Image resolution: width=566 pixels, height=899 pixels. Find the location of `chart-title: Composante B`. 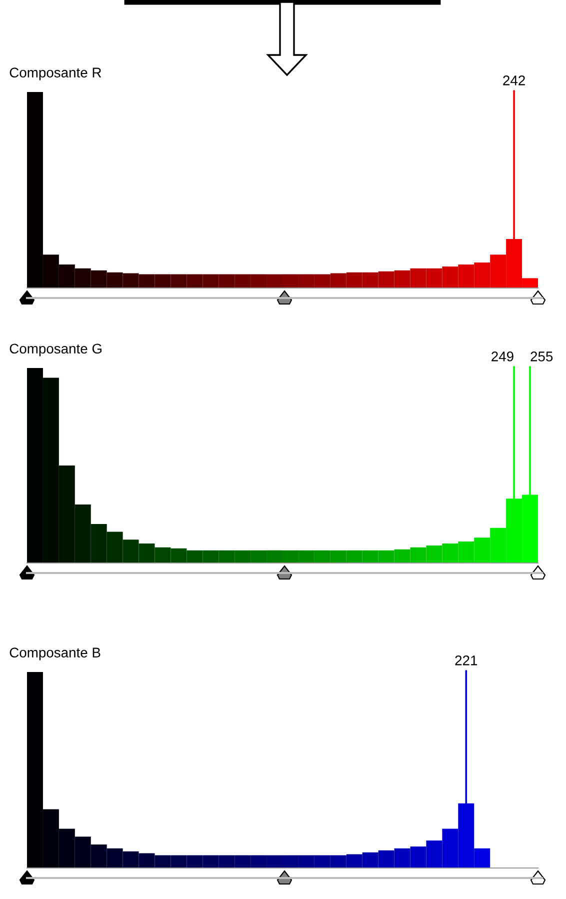

chart-title: Composante B is located at coordinates (55, 654).